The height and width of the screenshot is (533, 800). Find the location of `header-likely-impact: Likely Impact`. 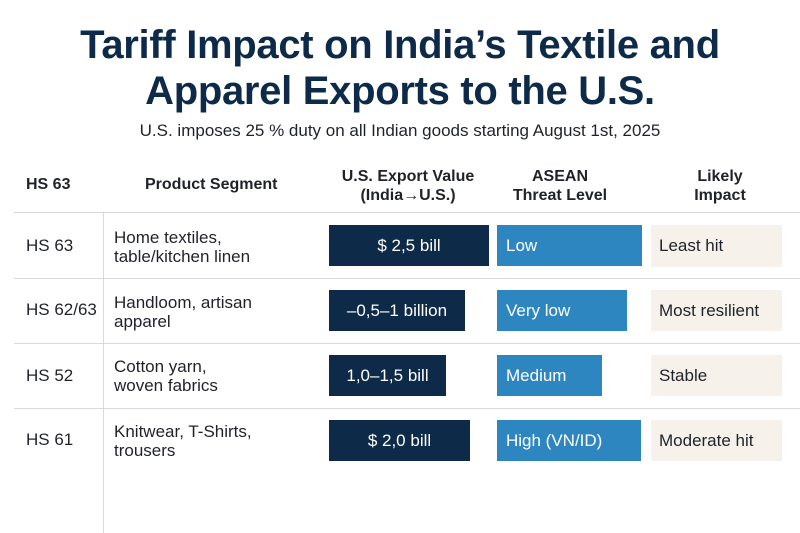

header-likely-impact: Likely Impact is located at coordinates (720, 186).